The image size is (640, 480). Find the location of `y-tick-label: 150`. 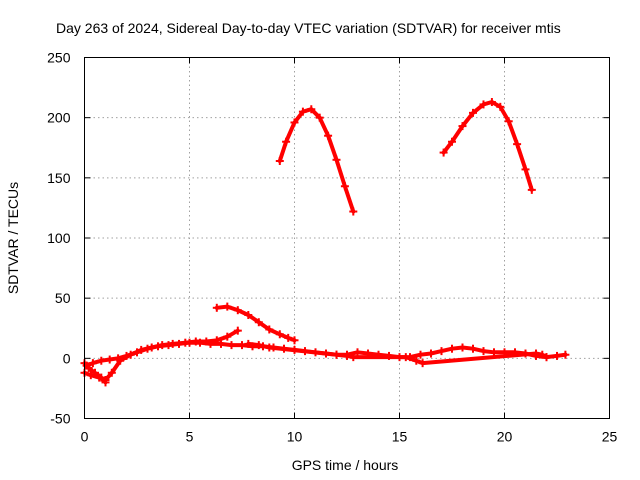

y-tick-label: 150 is located at coordinates (59, 178).